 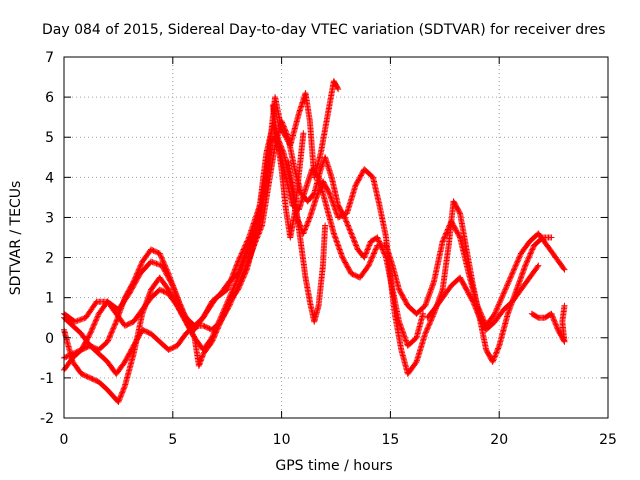 I want to click on y-tick-label: -1, so click(x=47, y=379).